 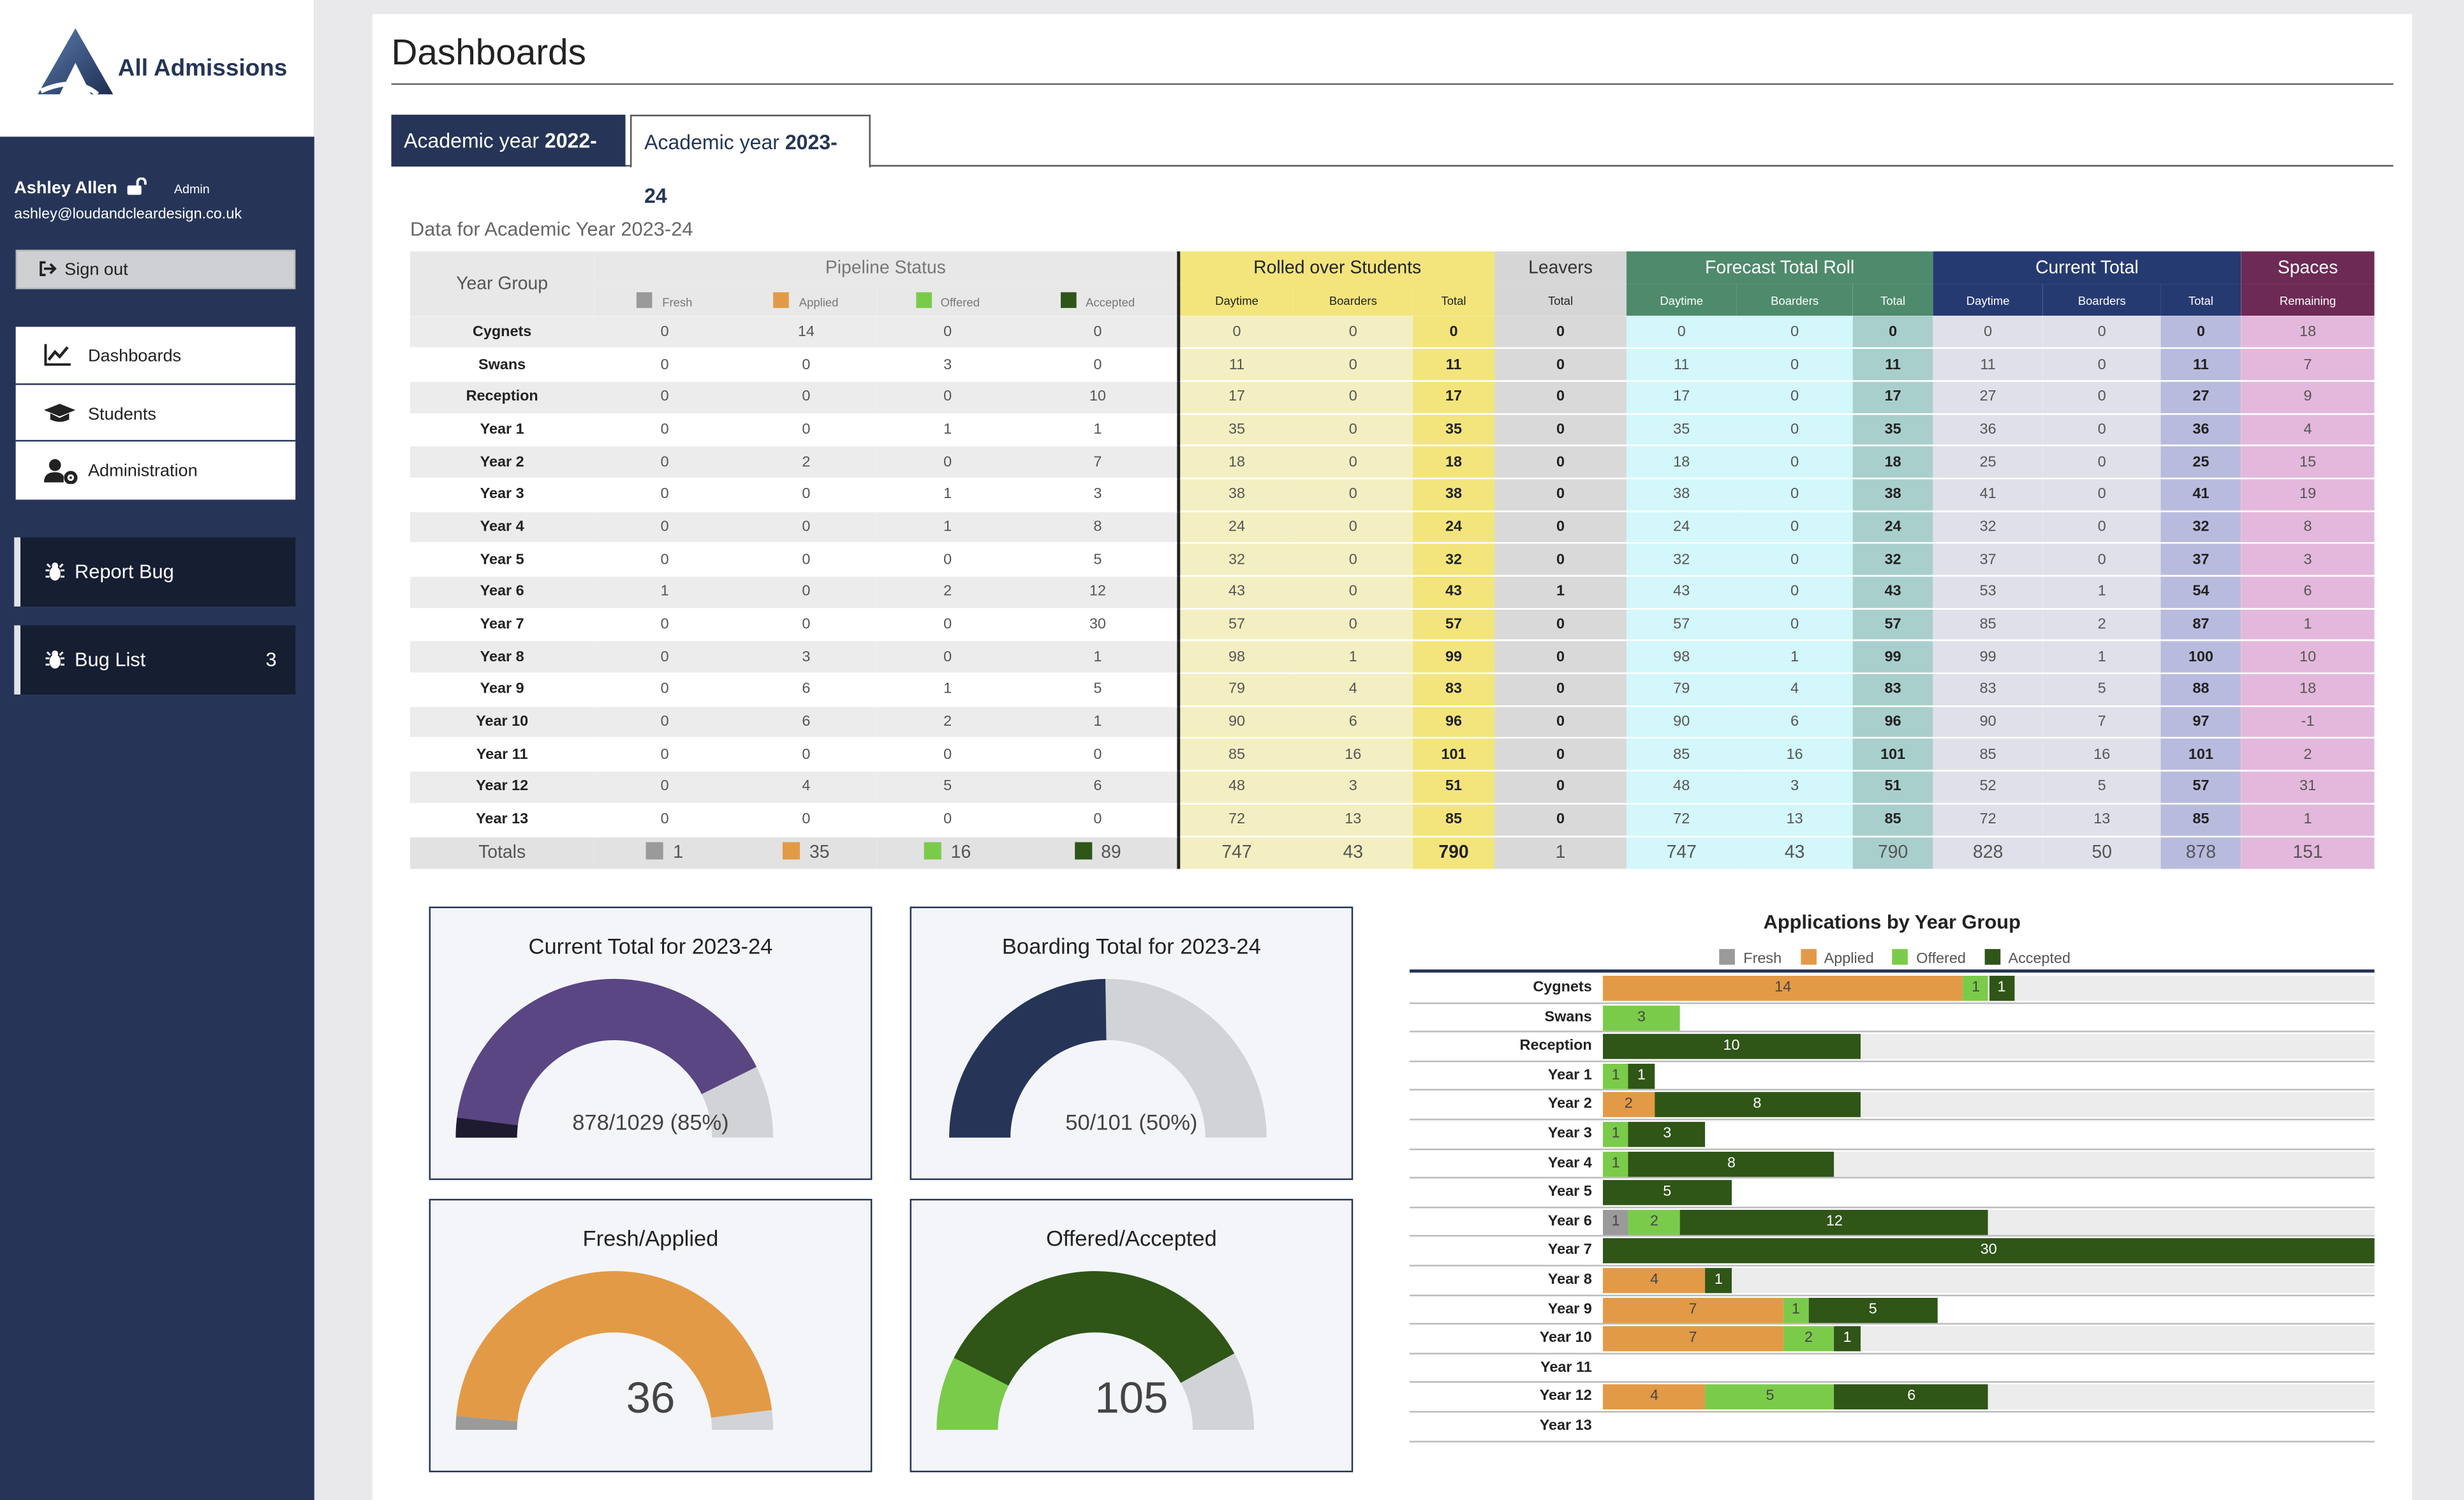 What do you see at coordinates (1989, 1368) in the screenshot?
I see `bar-track` at bounding box center [1989, 1368].